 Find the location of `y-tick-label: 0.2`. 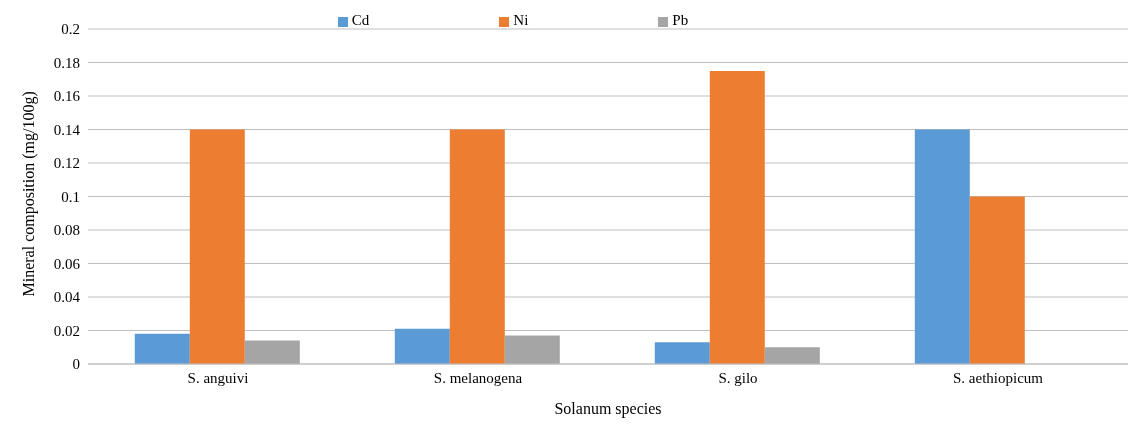

y-tick-label: 0.2 is located at coordinates (70, 29).